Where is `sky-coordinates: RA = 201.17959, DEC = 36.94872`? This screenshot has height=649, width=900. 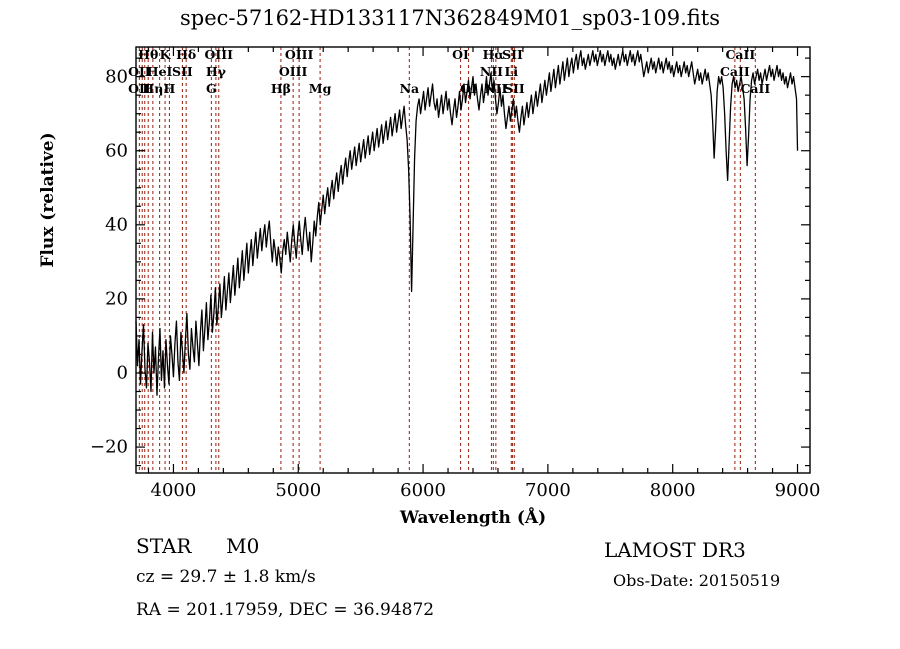
sky-coordinates: RA = 201.17959, DEC = 36.94872 is located at coordinates (285, 610).